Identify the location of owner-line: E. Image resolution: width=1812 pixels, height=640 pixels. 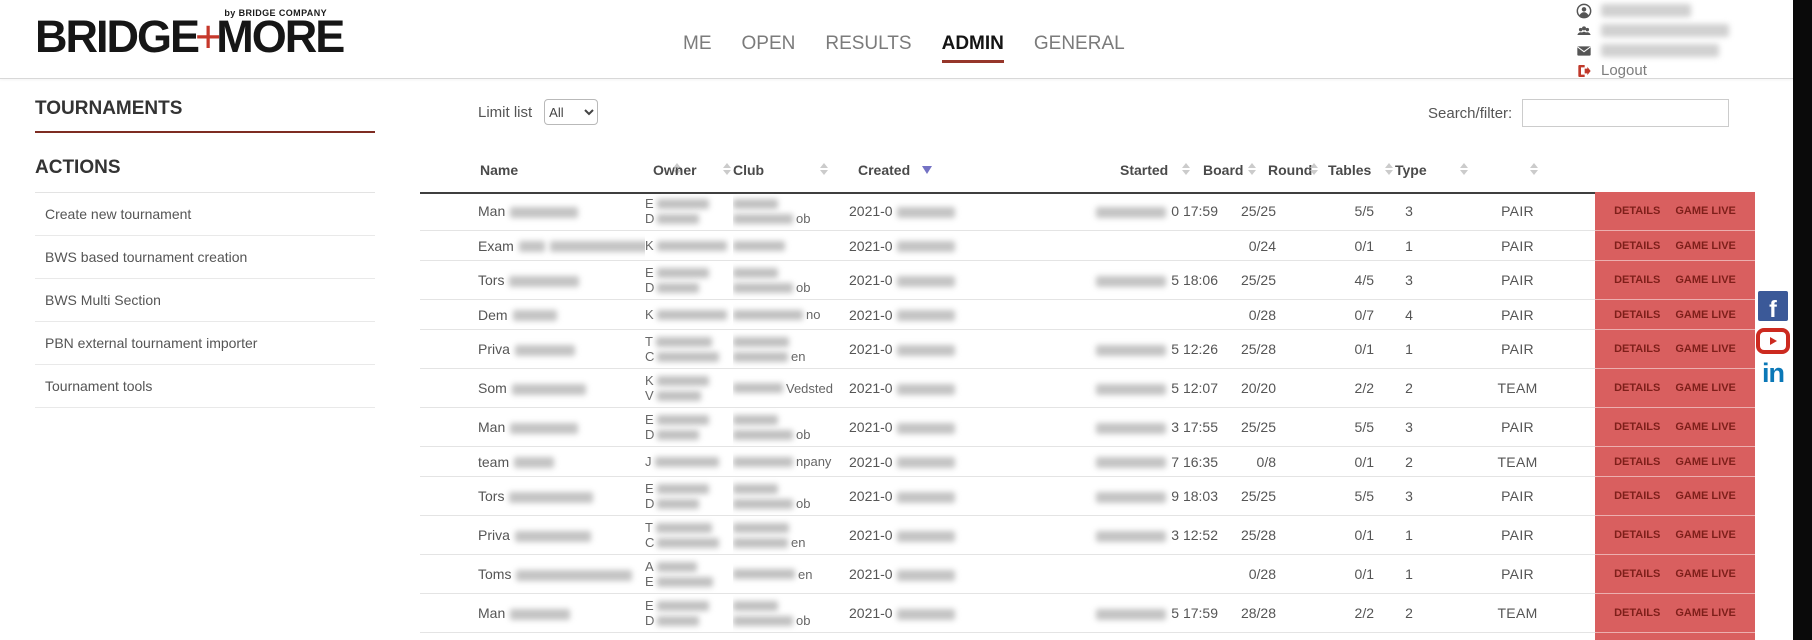
(689, 488).